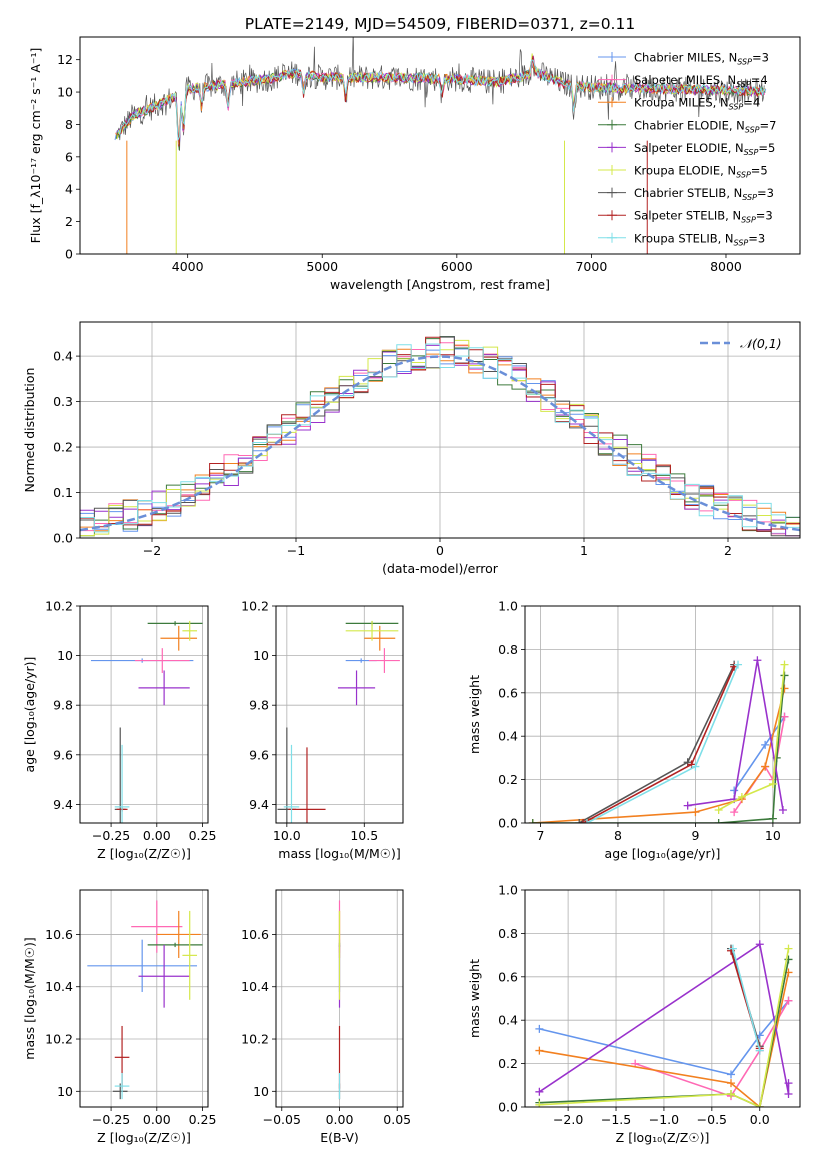  What do you see at coordinates (63, 492) in the screenshot?
I see `y-tick-label: 0.1` at bounding box center [63, 492].